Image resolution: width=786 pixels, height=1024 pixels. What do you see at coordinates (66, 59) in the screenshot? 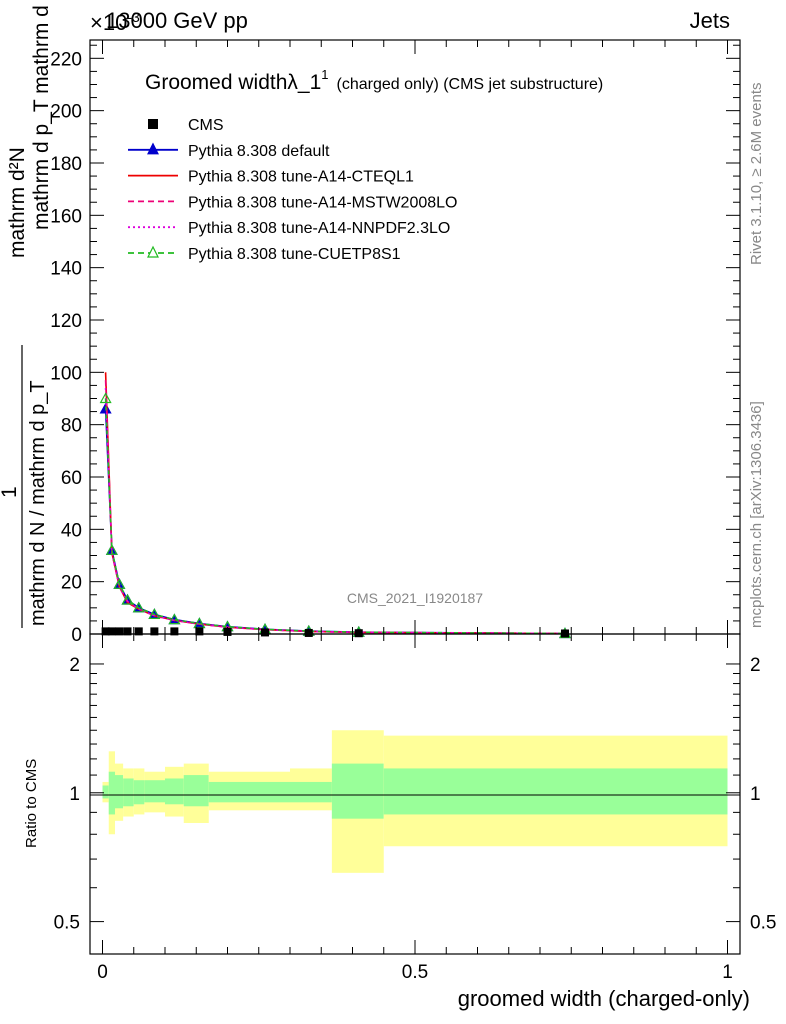
I see `main-y-tick-label: 220` at bounding box center [66, 59].